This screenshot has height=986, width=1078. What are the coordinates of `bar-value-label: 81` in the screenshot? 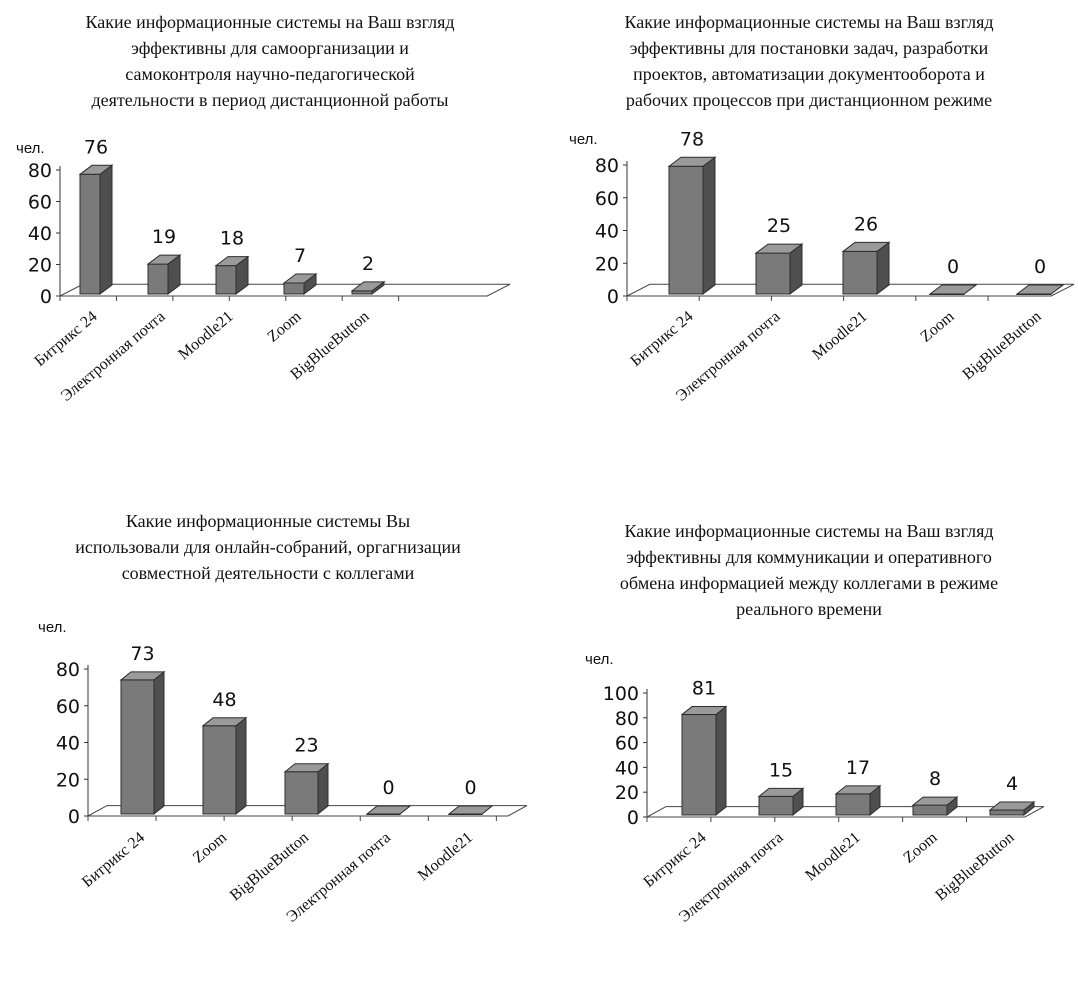 It's located at (704, 689).